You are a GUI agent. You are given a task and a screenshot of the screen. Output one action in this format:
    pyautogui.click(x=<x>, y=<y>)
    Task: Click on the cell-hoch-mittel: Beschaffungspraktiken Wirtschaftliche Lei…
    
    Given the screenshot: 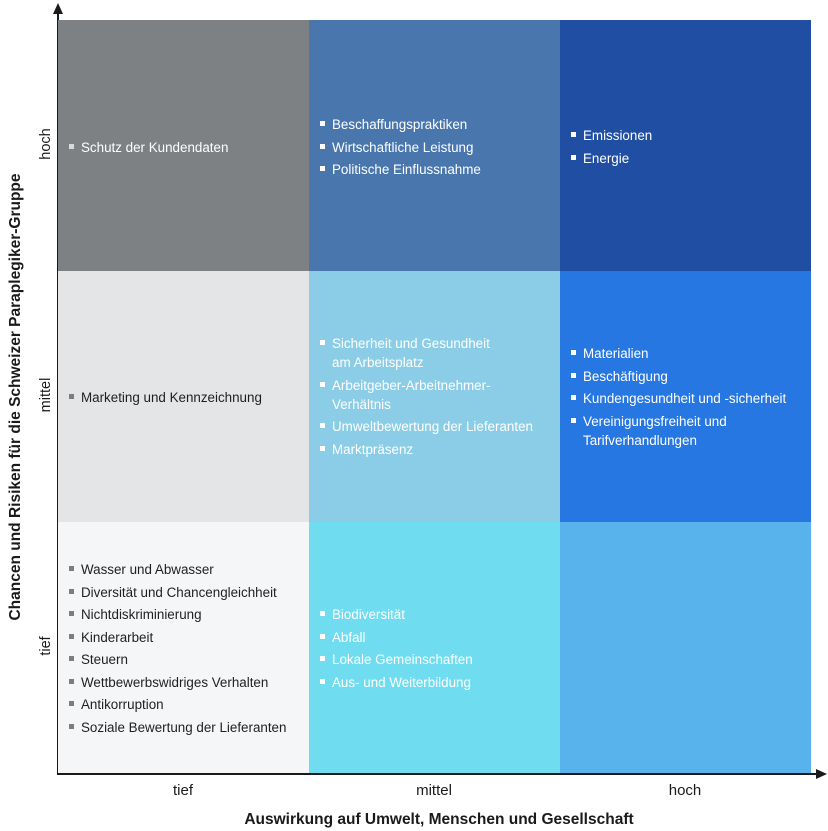 What is the action you would take?
    pyautogui.click(x=434, y=145)
    